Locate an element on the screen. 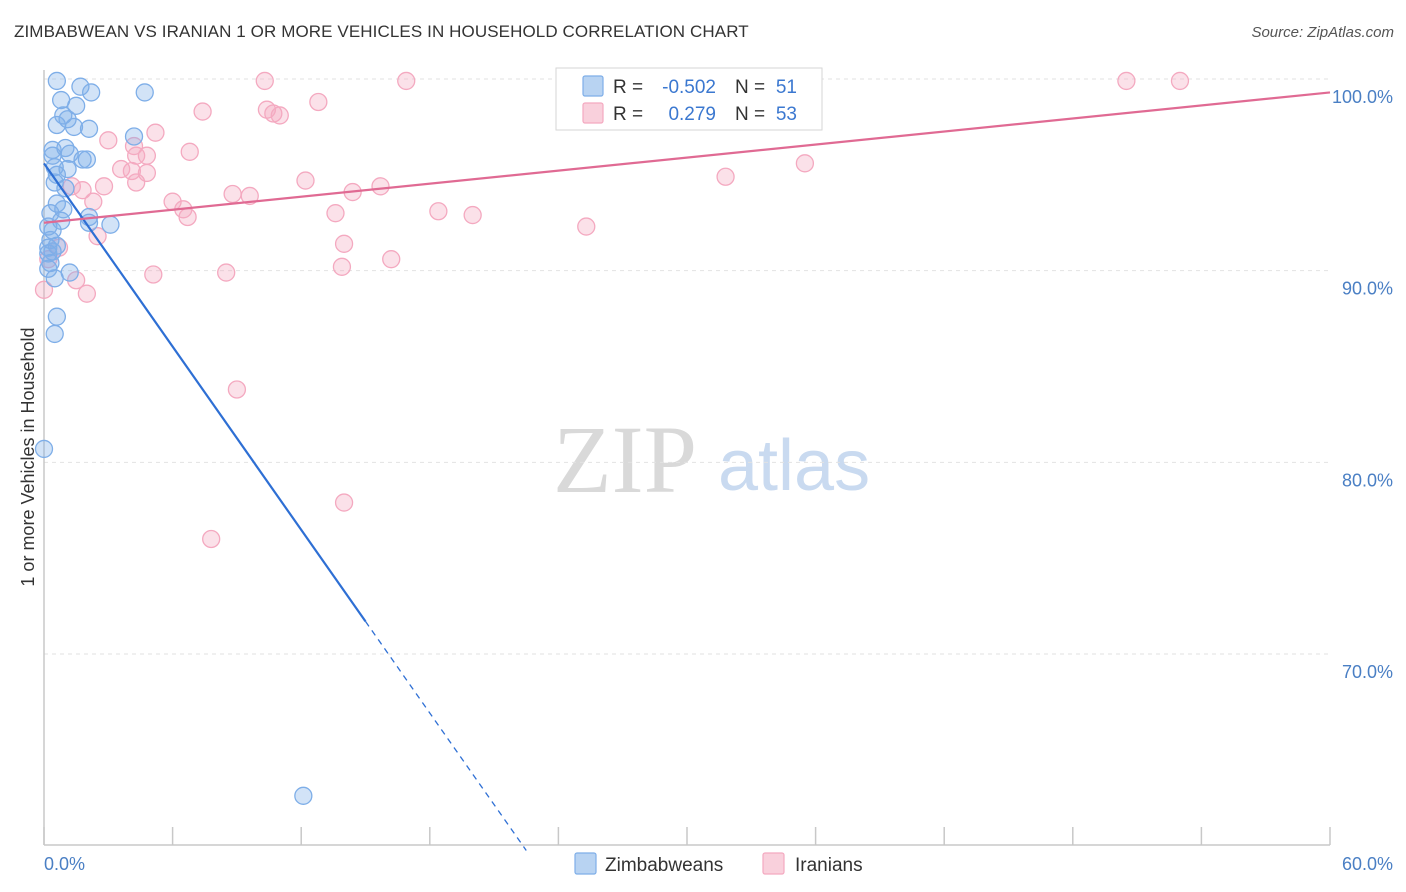 Image resolution: width=1406 pixels, height=892 pixels. watermark-zip: ZIP is located at coordinates (625, 459).